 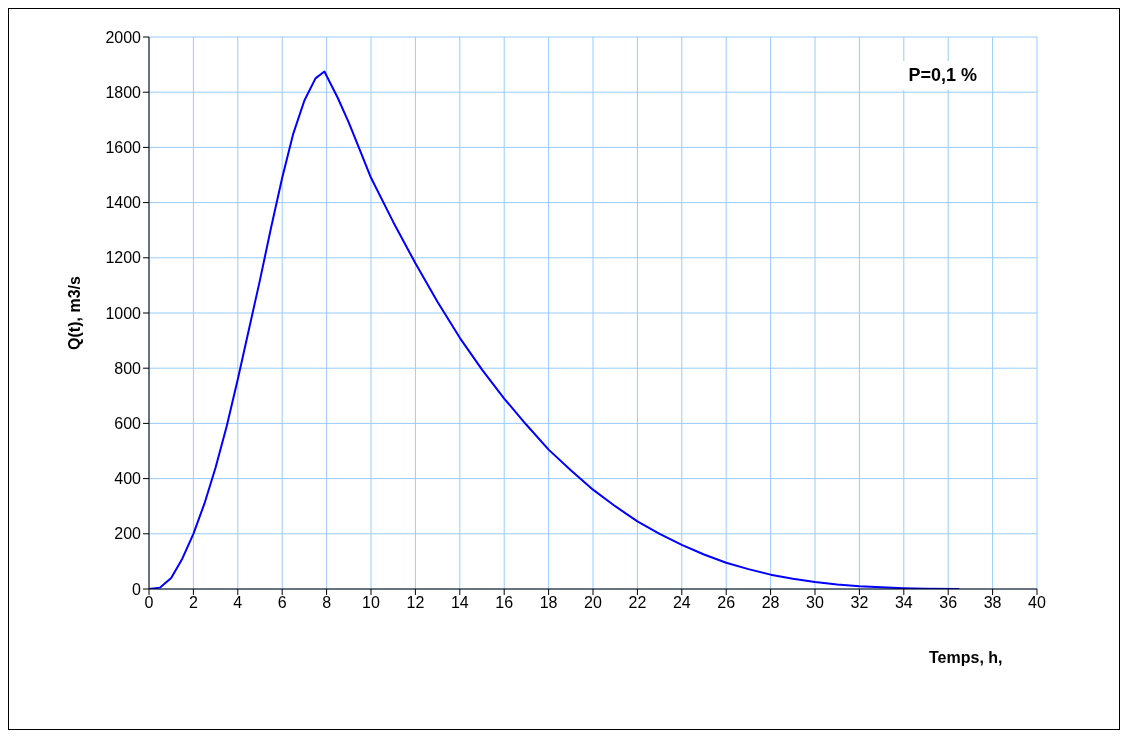 What do you see at coordinates (415, 603) in the screenshot?
I see `x-tick-label: 12` at bounding box center [415, 603].